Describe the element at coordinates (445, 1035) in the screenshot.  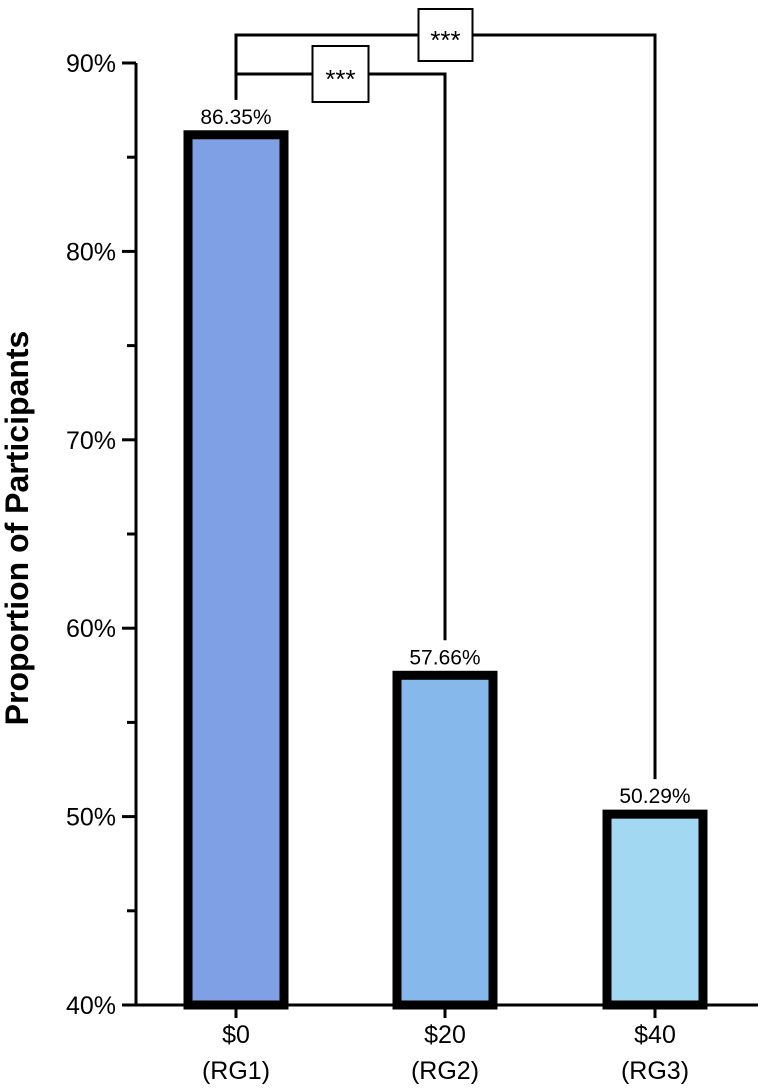
I see `x-category-label: $20` at that location.